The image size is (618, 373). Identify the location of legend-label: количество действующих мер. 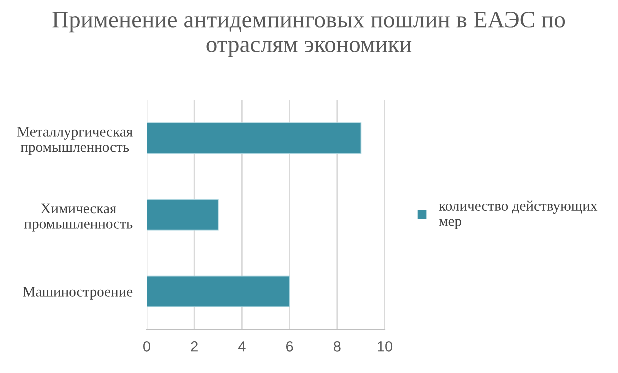
(518, 215).